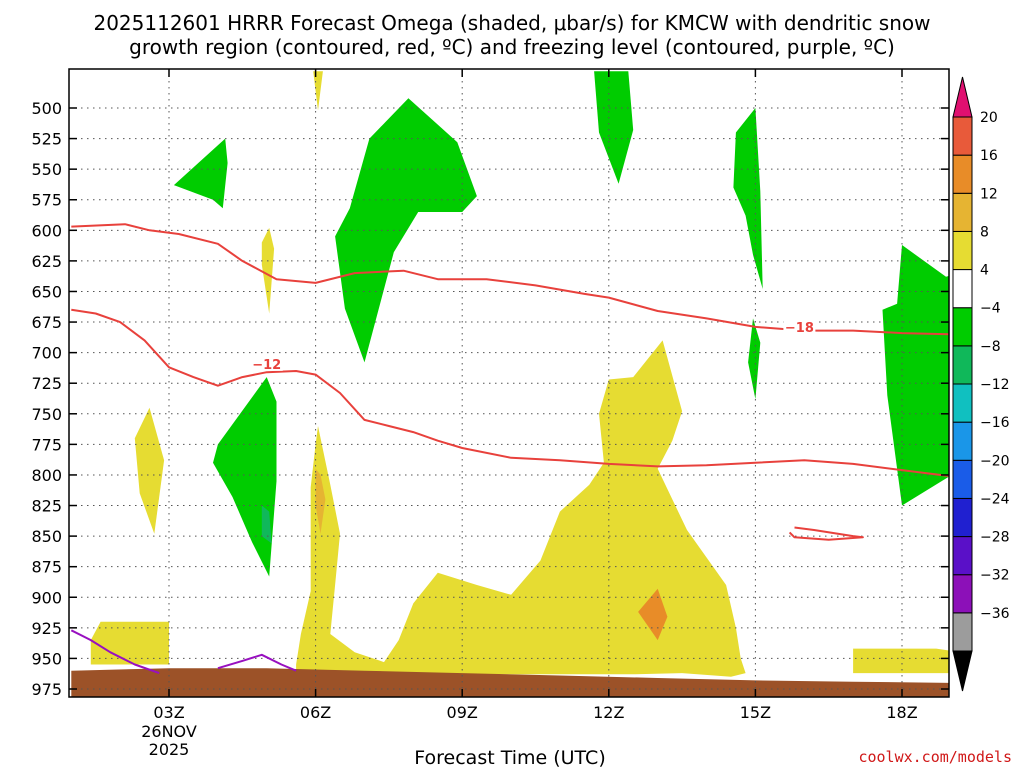 This screenshot has width=1024, height=768. I want to click on colorbar-tick-label-8: −16, so click(995, 423).